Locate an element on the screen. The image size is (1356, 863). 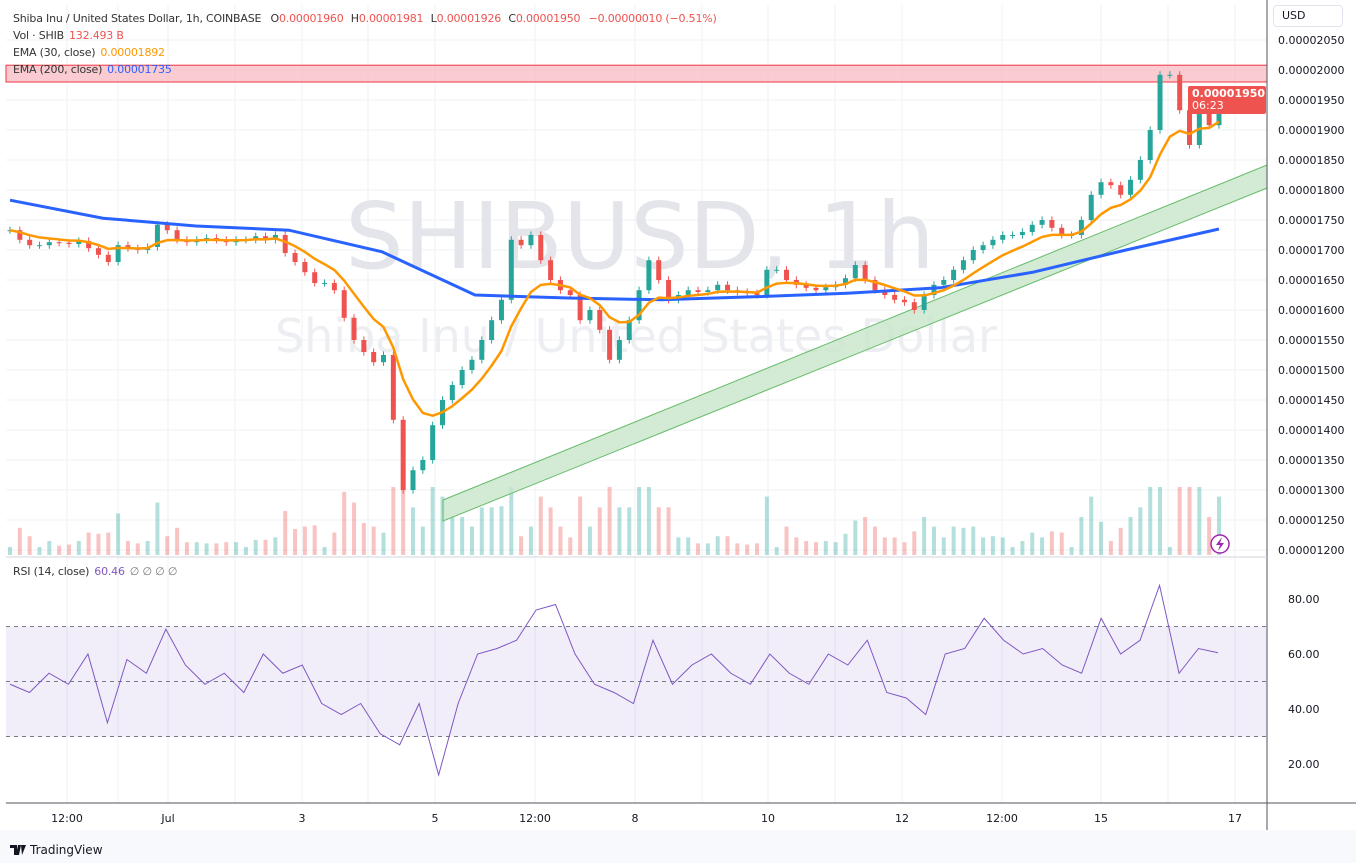
rsi-extra: ∅ ∅ ∅ ∅ is located at coordinates (153, 571).